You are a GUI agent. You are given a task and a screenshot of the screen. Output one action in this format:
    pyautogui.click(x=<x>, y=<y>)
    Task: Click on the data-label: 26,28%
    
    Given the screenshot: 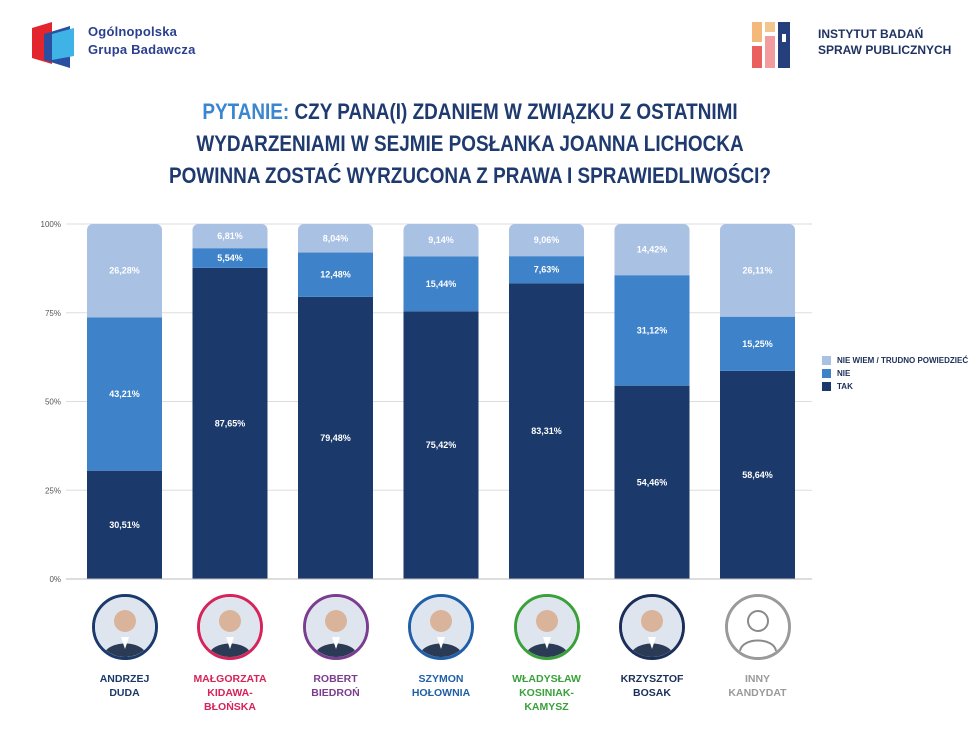 What is the action you would take?
    pyautogui.click(x=124, y=271)
    